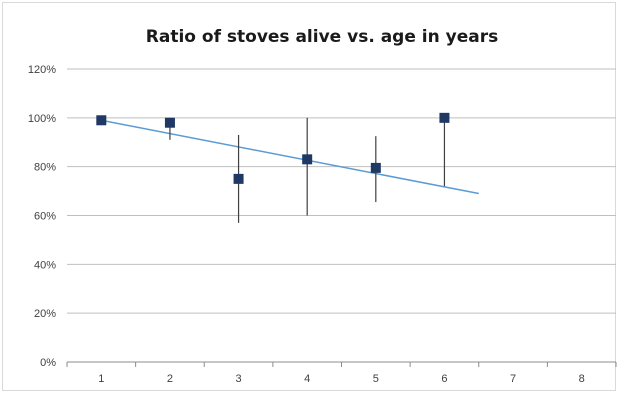 Image resolution: width=620 pixels, height=394 pixels. I want to click on y-tick-label: 20%, so click(45, 314).